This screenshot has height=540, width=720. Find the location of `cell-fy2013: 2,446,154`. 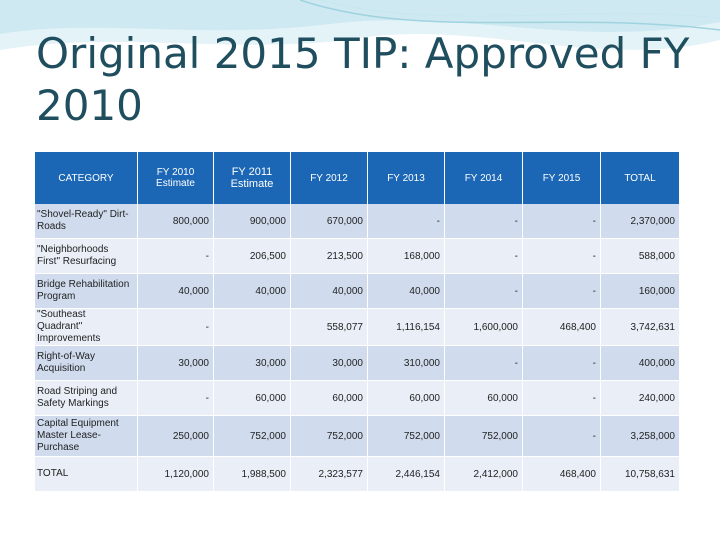

cell-fy2013: 2,446,154 is located at coordinates (406, 474).